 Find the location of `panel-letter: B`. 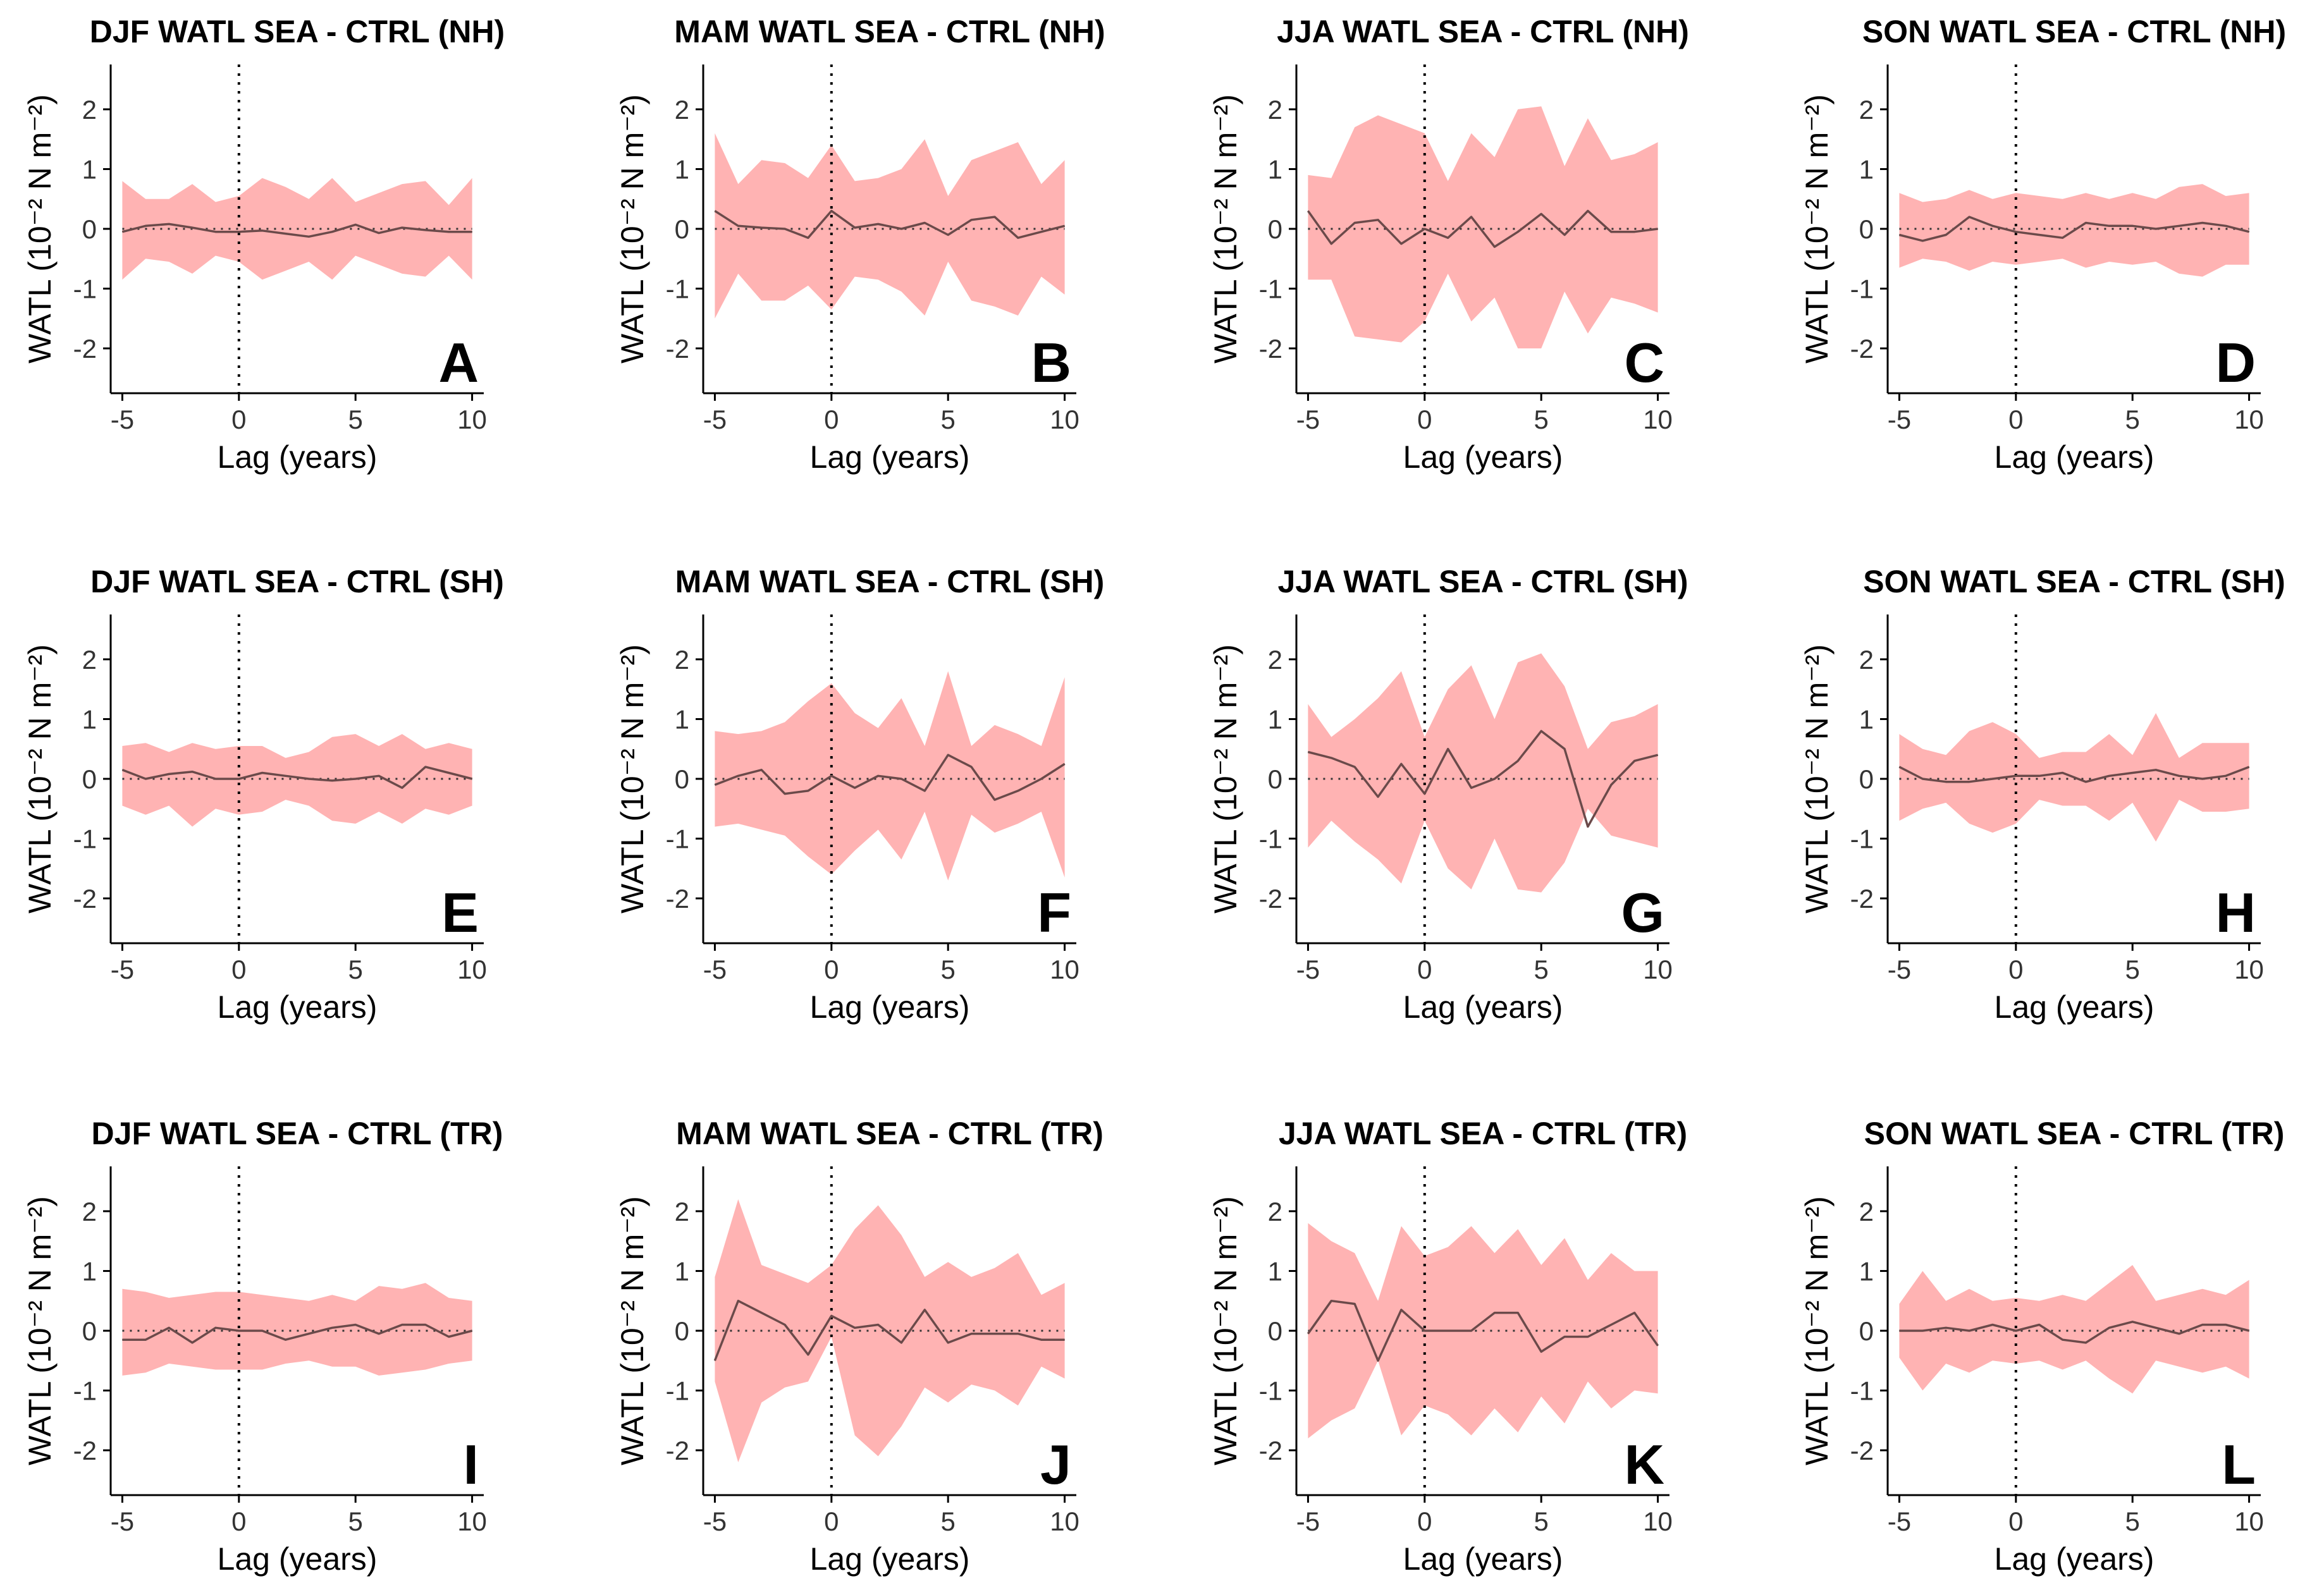

panel-letter: B is located at coordinates (1051, 362).